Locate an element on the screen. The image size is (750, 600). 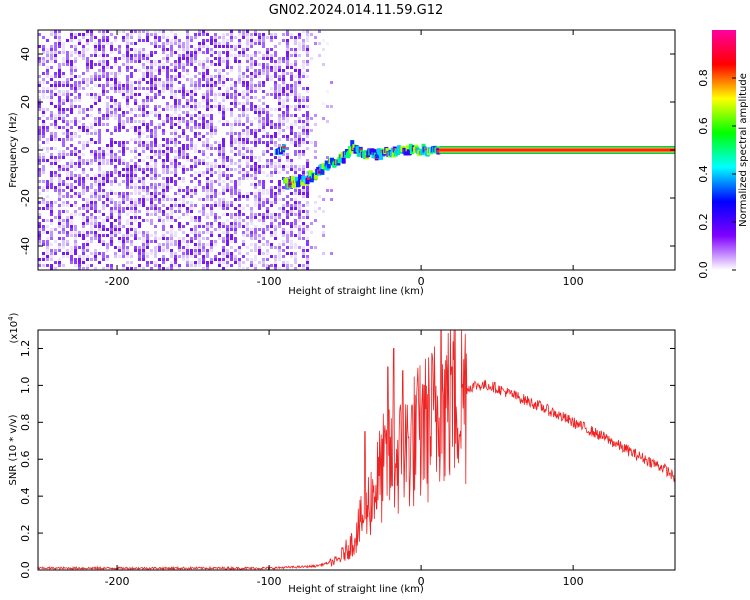
y-tick-label: 0.0 is located at coordinates (25, 570).